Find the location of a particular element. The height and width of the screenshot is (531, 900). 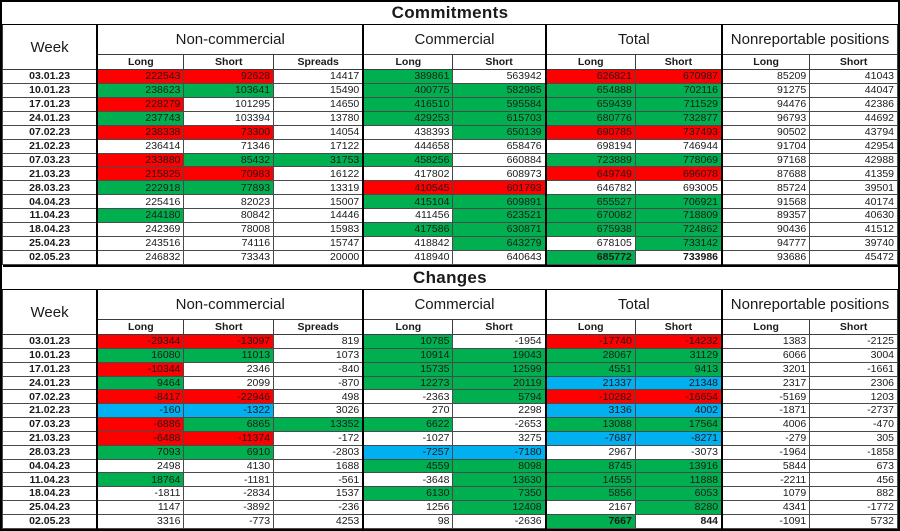

value-cell: 3136 is located at coordinates (590, 411).